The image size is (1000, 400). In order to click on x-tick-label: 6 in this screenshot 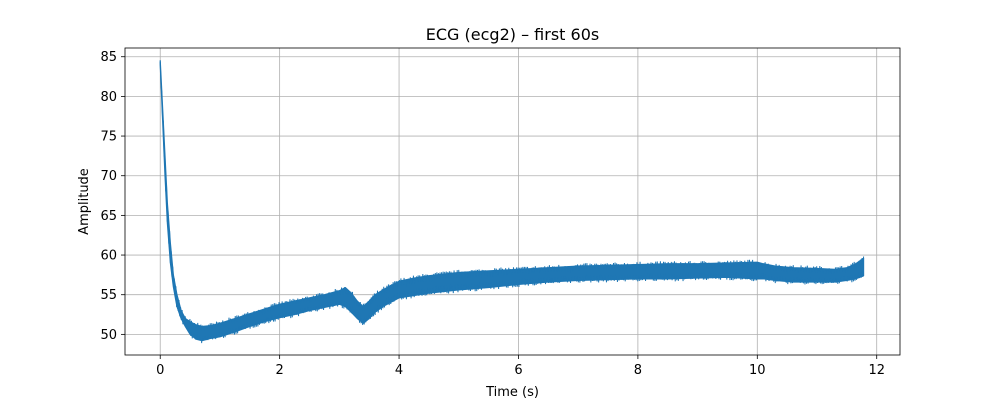, I will do `click(518, 370)`.